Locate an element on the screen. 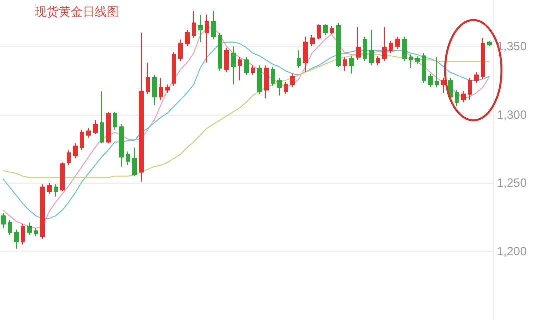 The height and width of the screenshot is (320, 540). y-tick-label: 1,300 is located at coordinates (512, 115).